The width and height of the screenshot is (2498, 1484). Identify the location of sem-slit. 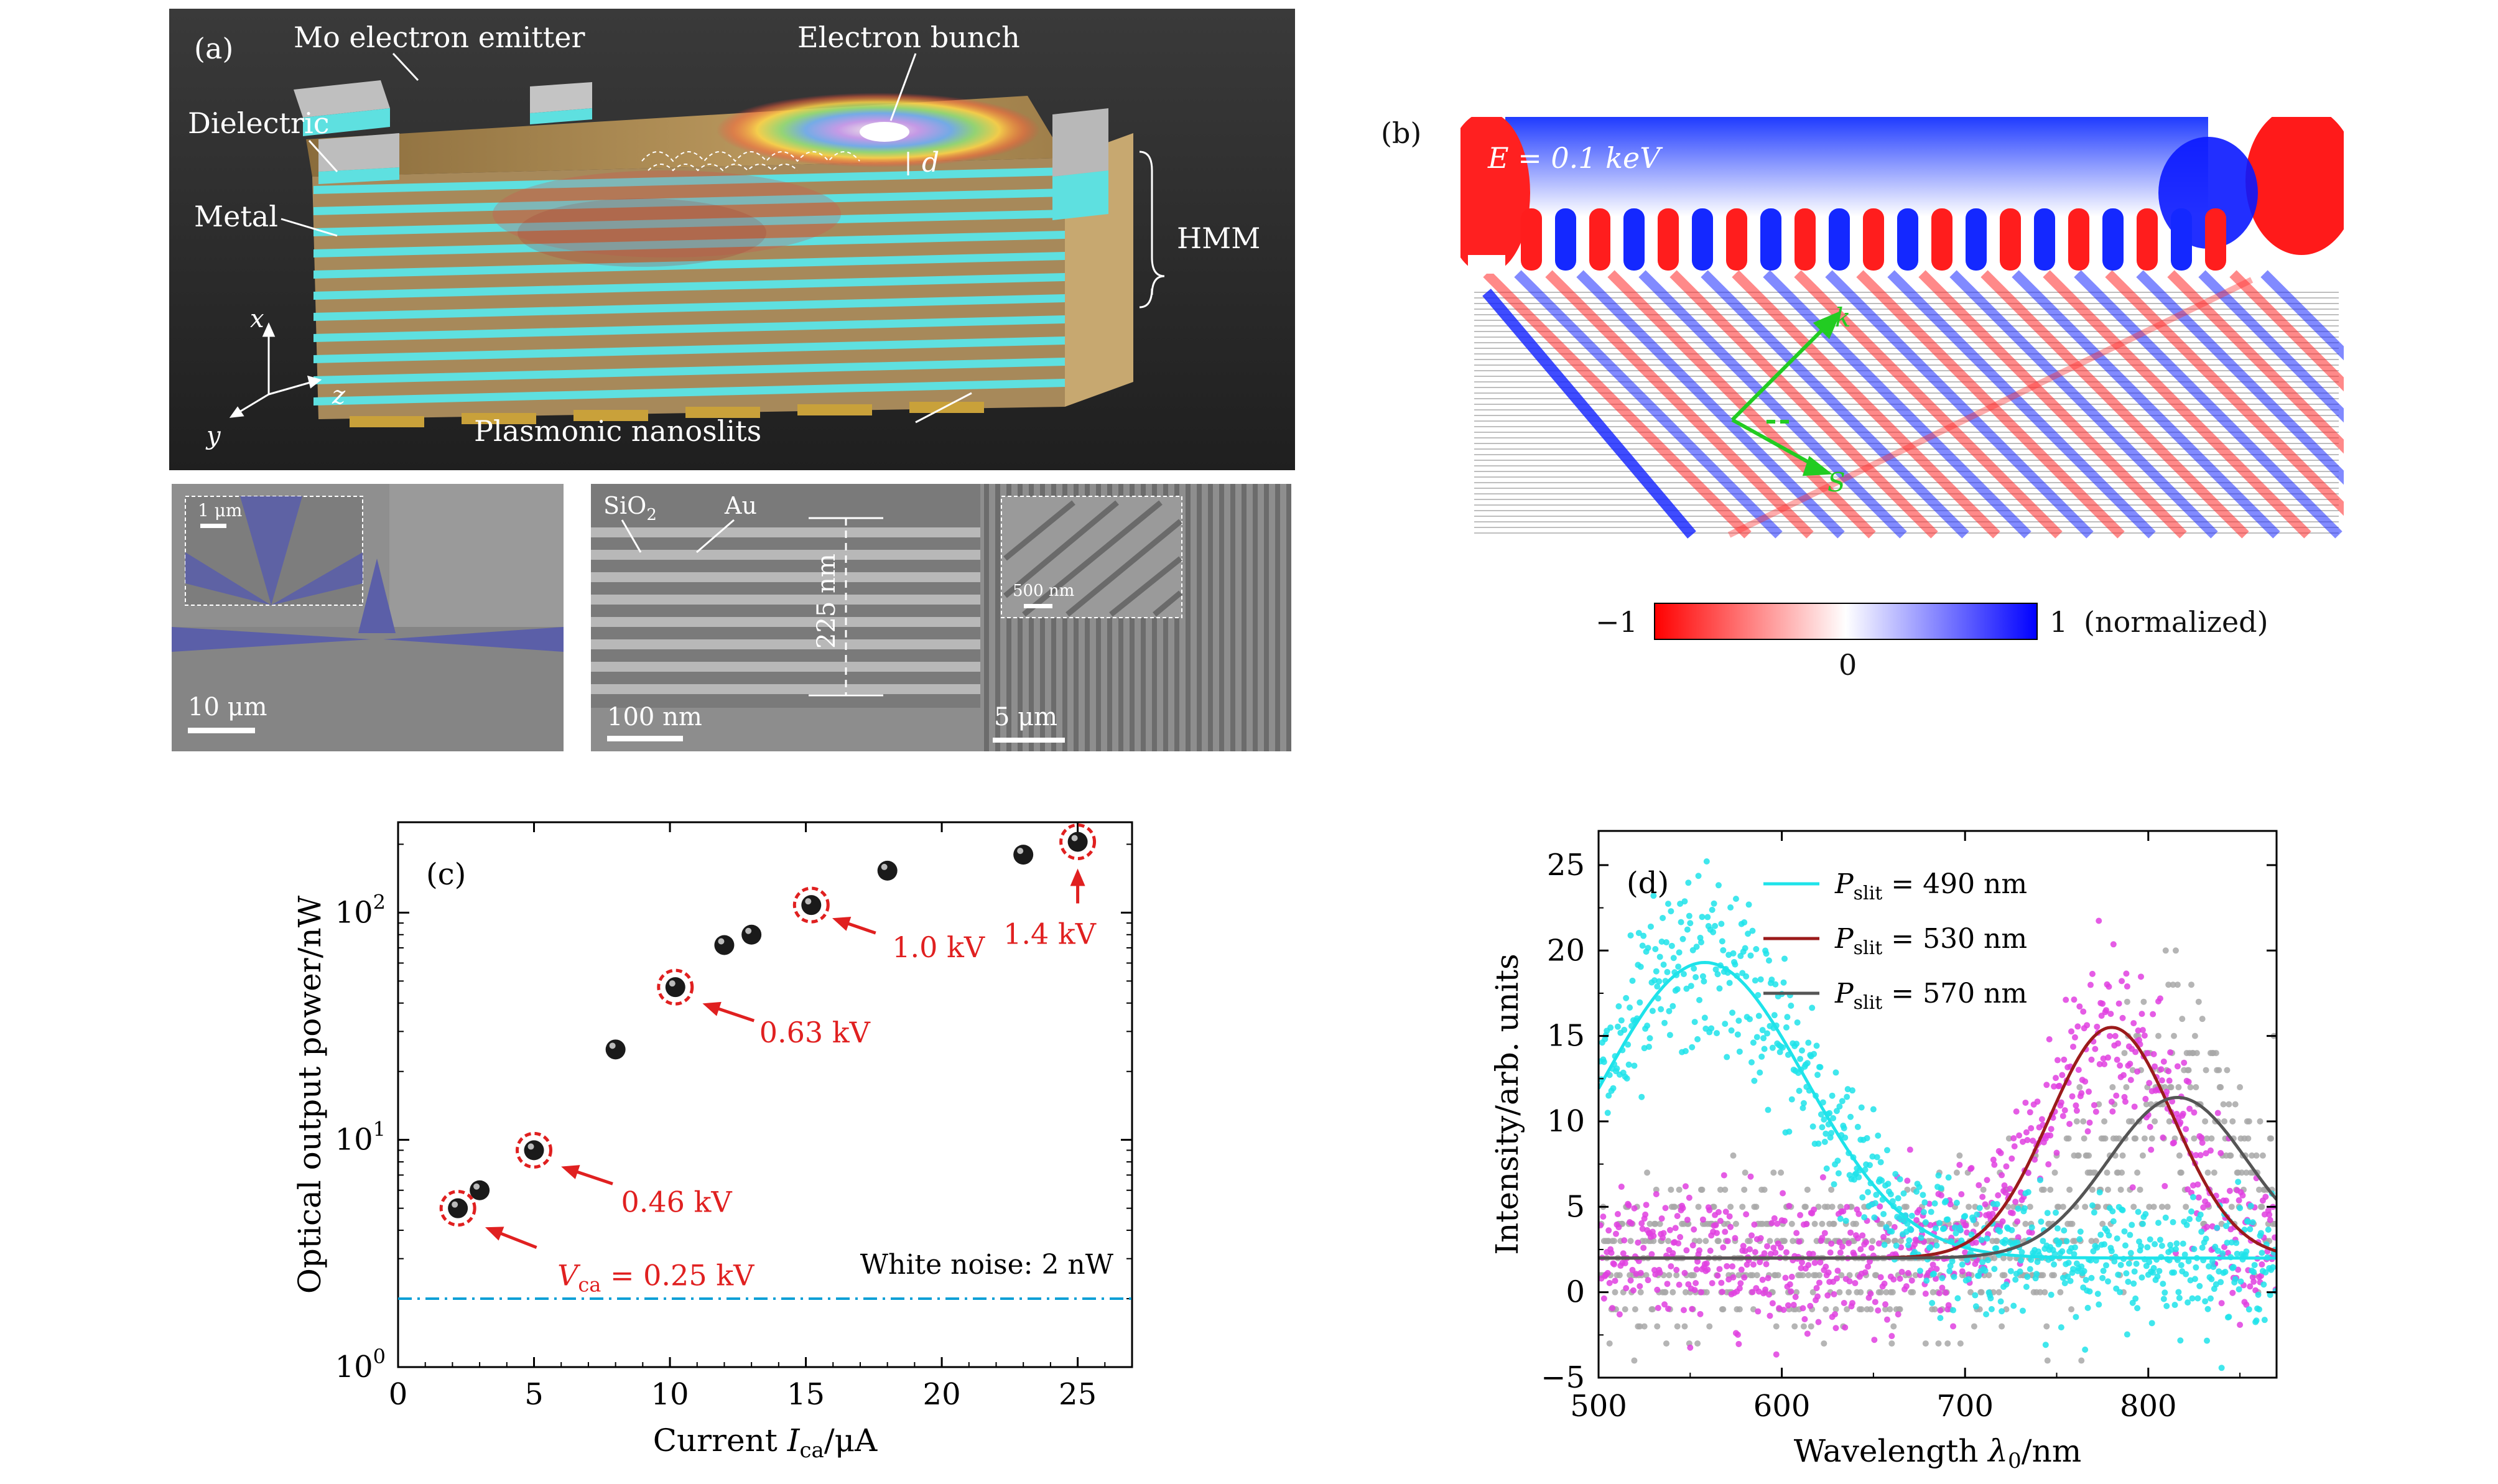
(1199, 618).